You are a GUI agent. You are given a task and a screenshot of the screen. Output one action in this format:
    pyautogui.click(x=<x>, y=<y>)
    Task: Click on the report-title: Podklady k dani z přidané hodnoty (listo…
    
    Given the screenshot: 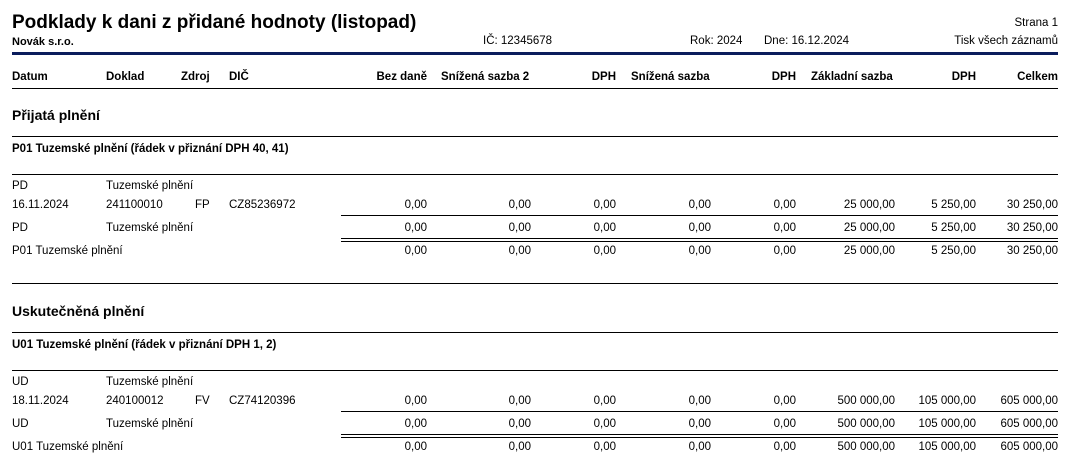 What is the action you would take?
    pyautogui.click(x=214, y=22)
    